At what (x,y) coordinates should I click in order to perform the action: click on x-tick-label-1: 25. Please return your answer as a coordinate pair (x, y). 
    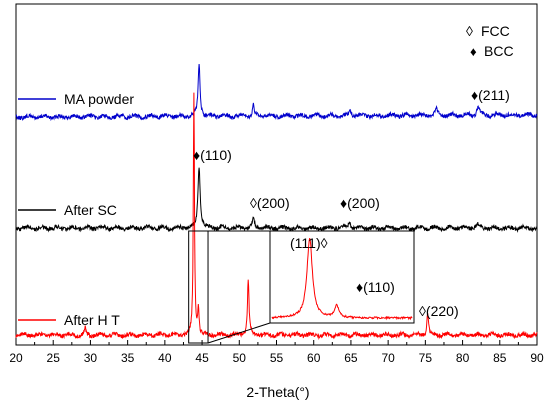
    Looking at the image, I should click on (54, 358).